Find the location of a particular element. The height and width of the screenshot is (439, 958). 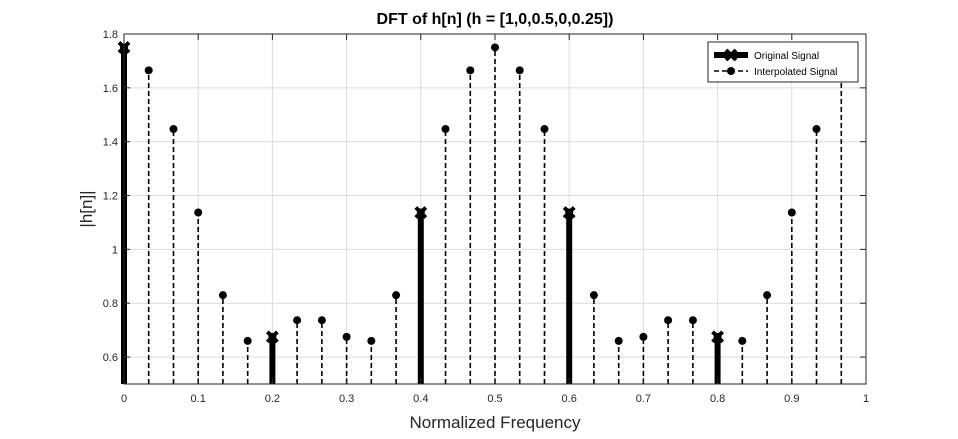

x-tick-label: 0.5 is located at coordinates (494, 399).